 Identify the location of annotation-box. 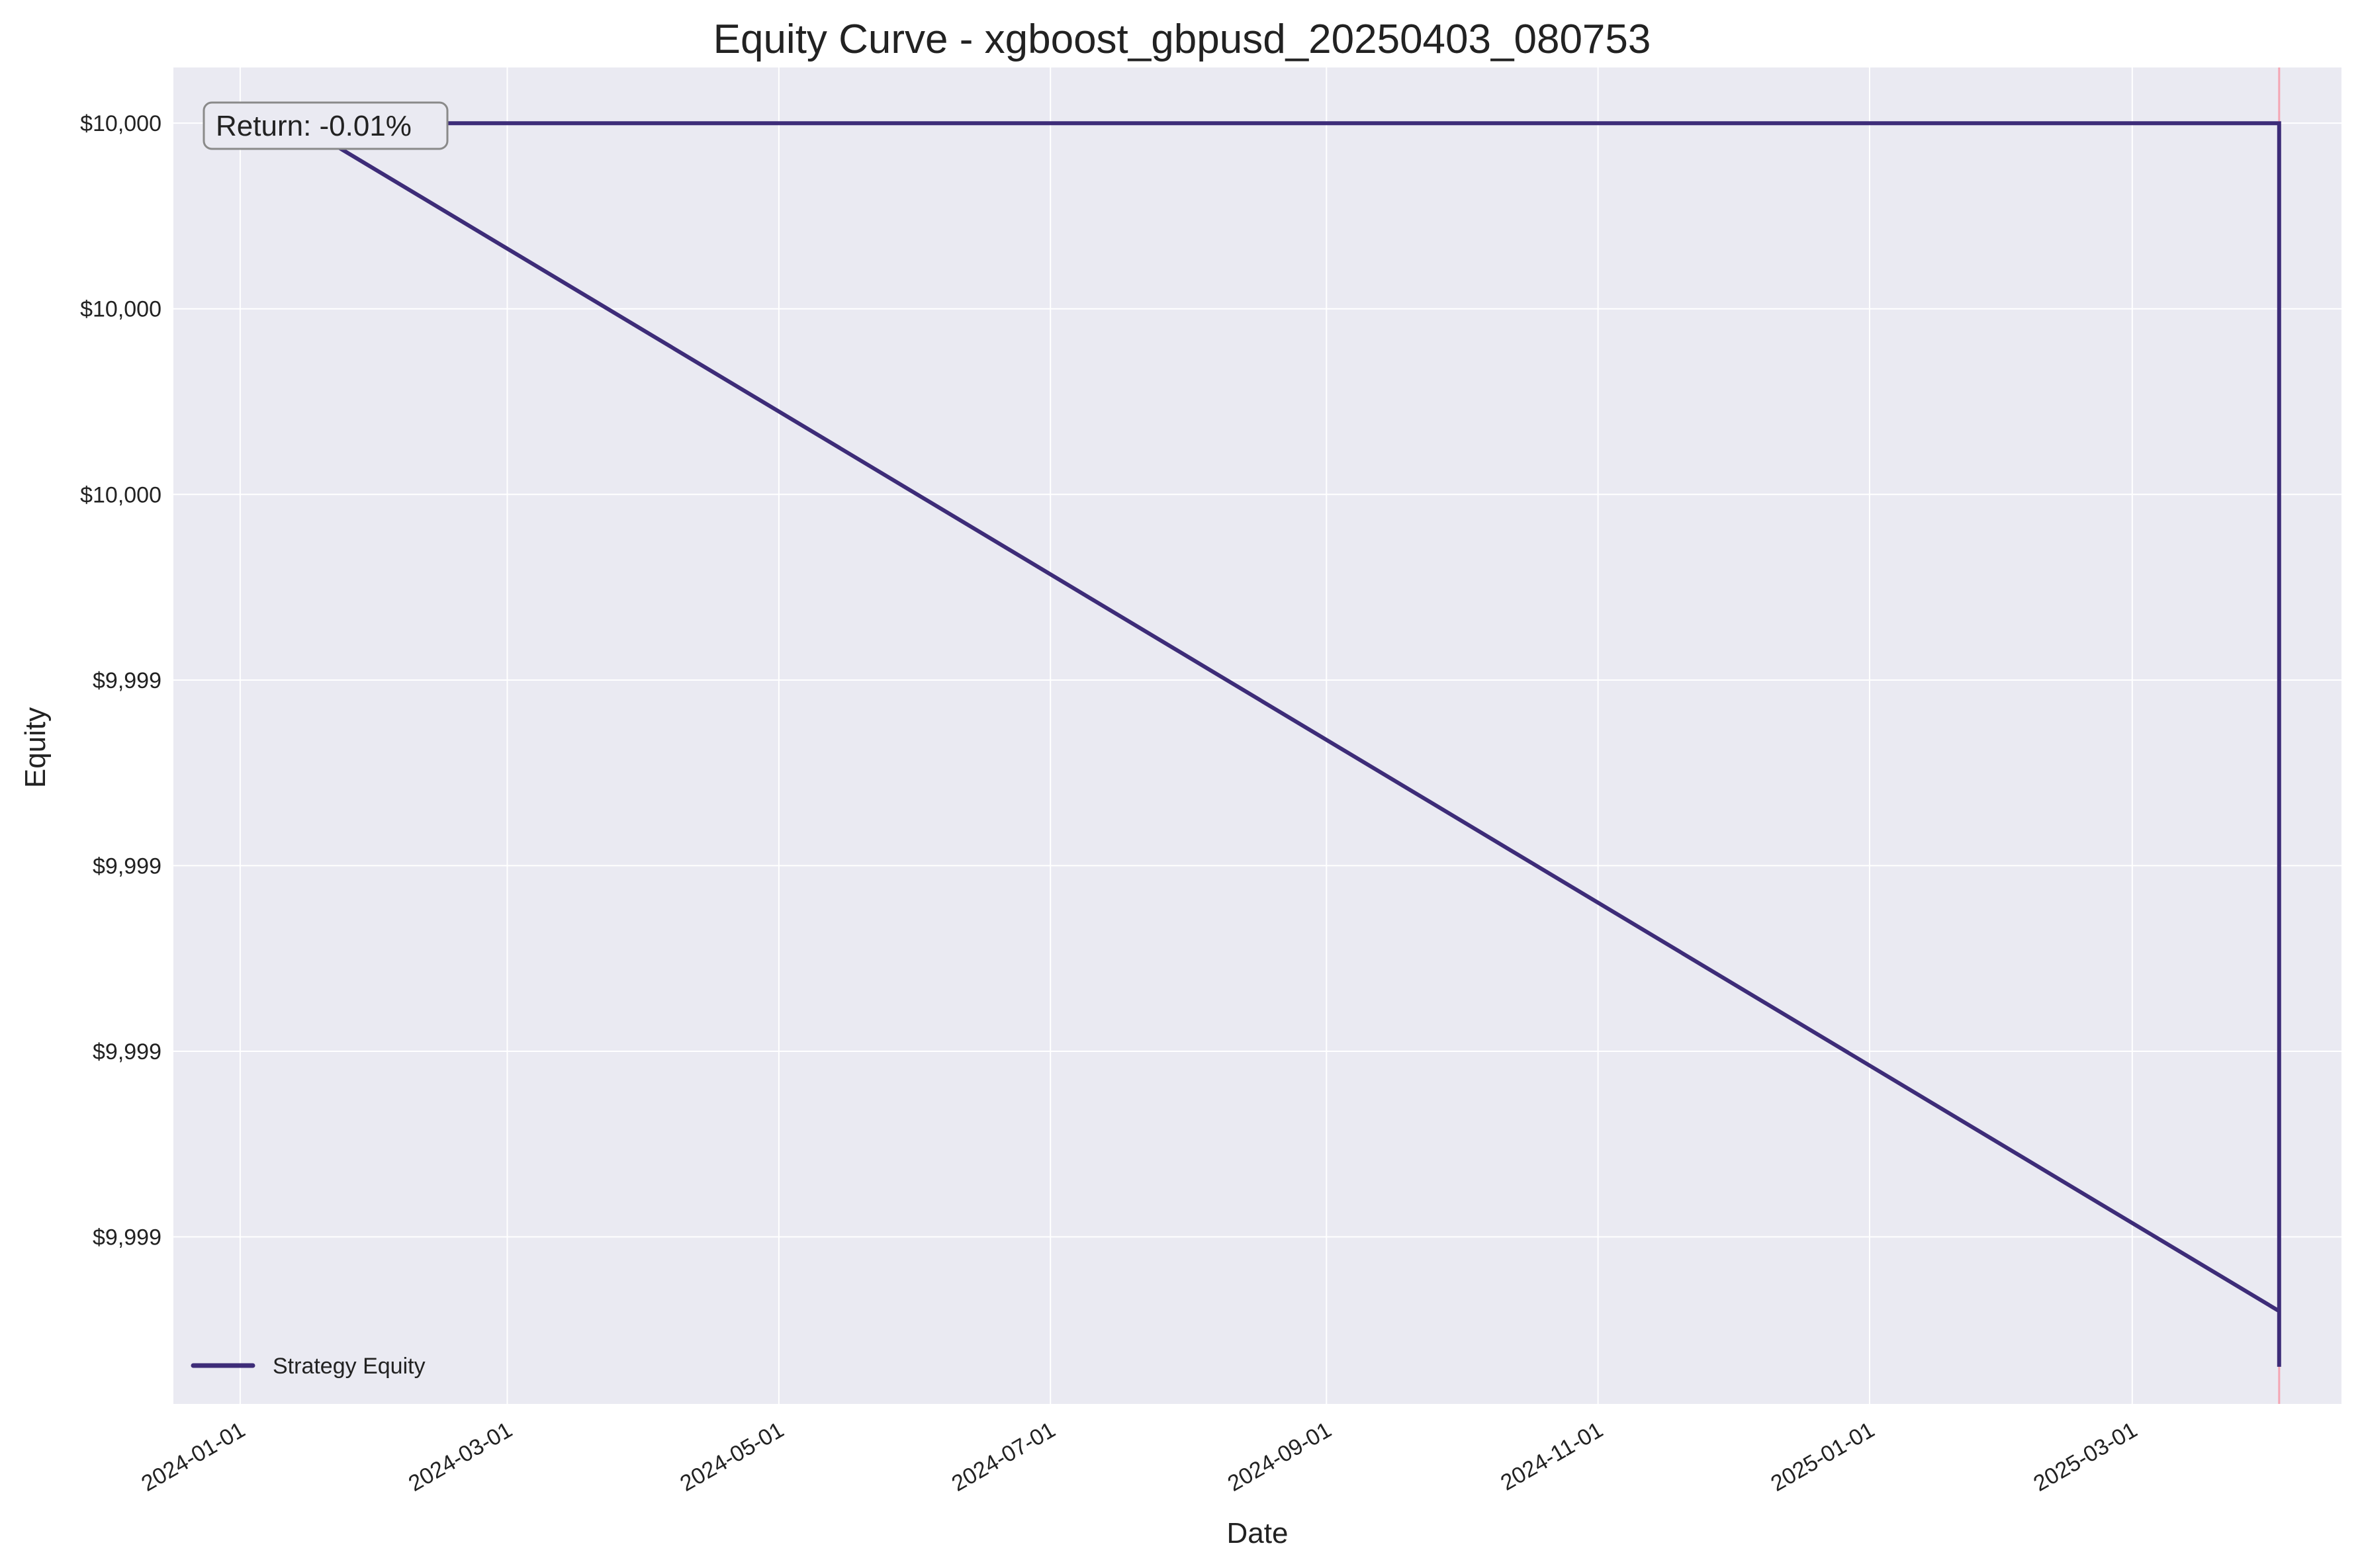
(326, 126).